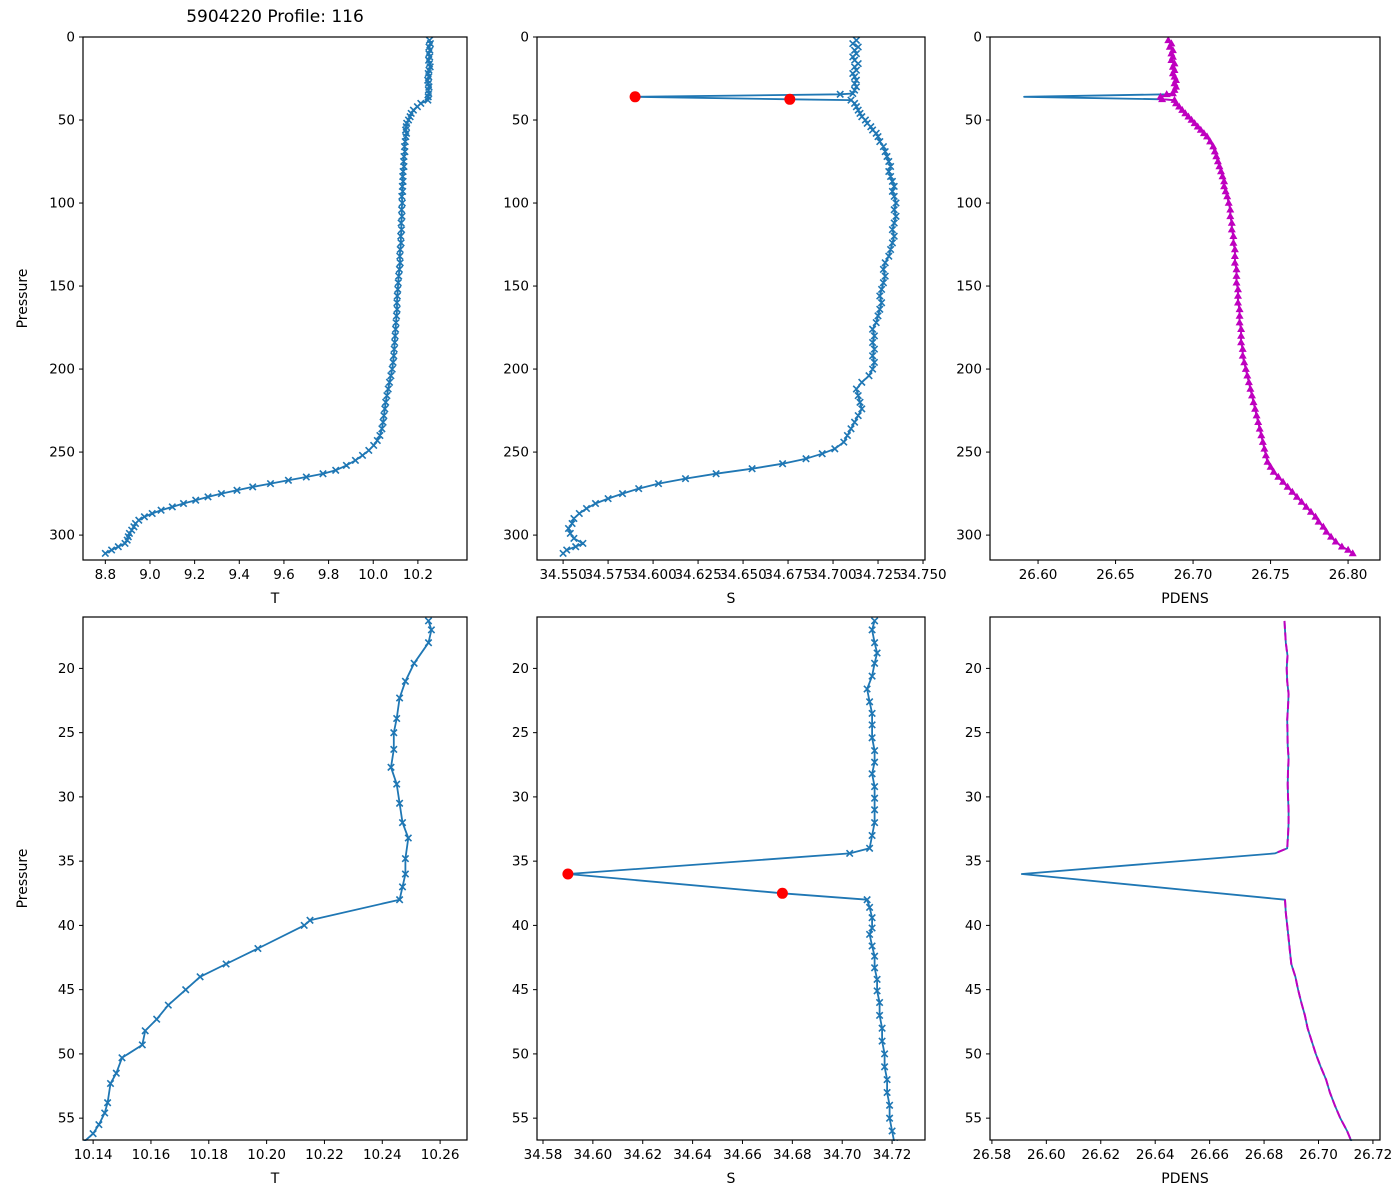  I want to click on x-tick-label: 10.24, so click(382, 1155).